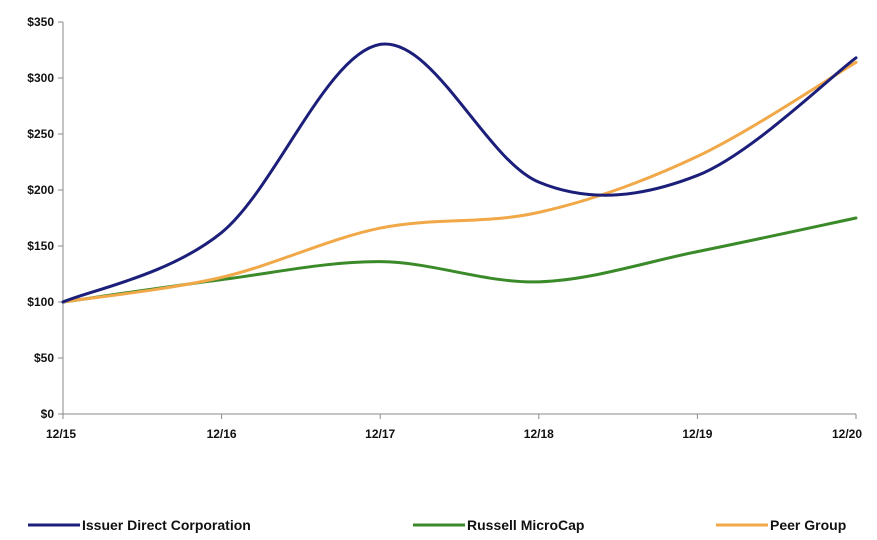  I want to click on x-tick-label: 12/16, so click(222, 434).